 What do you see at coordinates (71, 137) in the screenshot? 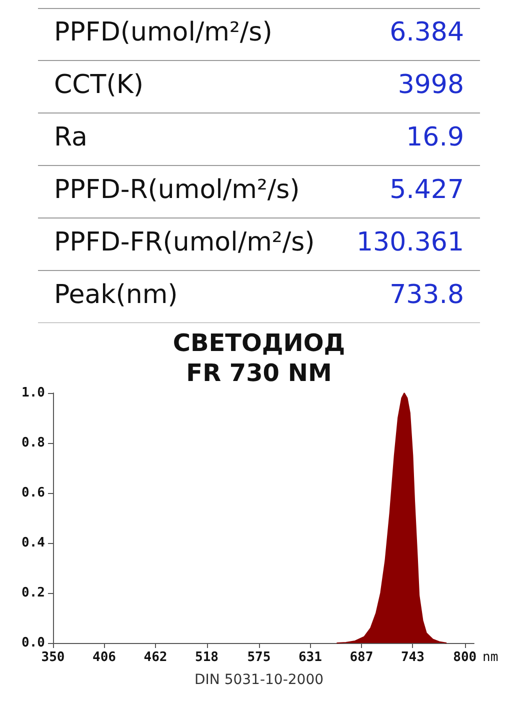
I see `text: Ra` at bounding box center [71, 137].